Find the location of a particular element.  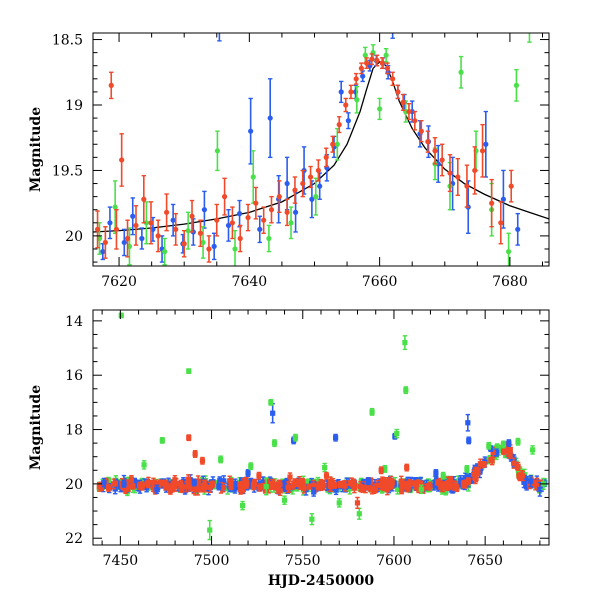

y-tick-label: 18.5 is located at coordinates (67, 41).